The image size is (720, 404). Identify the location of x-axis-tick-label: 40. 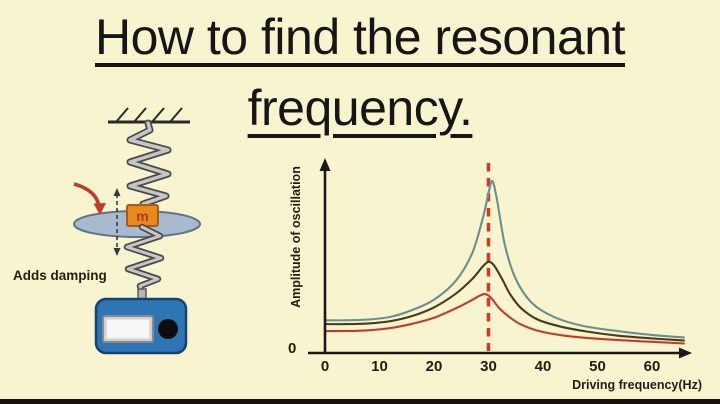
(543, 366).